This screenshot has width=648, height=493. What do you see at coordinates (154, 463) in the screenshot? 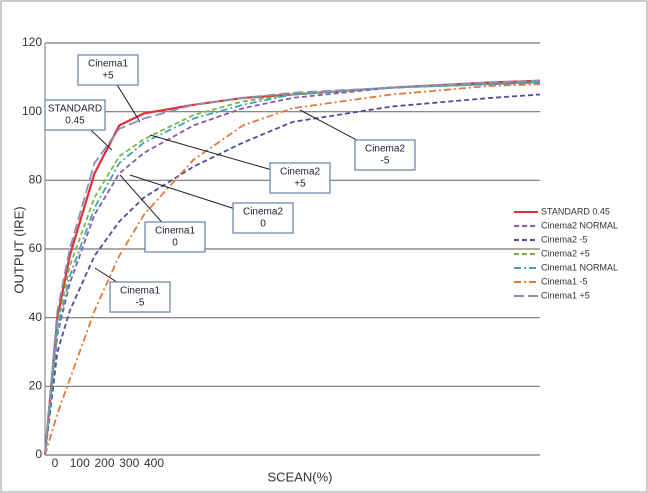
I see `x-tick-label: 400` at bounding box center [154, 463].